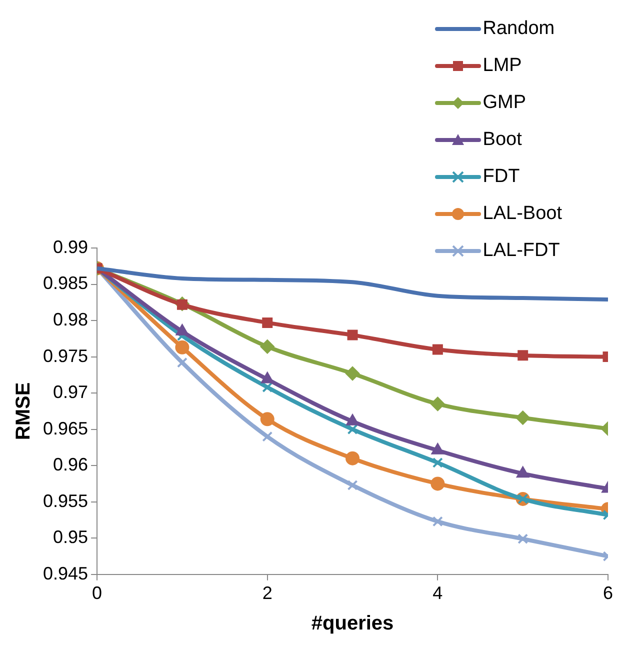 Image resolution: width=630 pixels, height=648 pixels. I want to click on x-tick-label: 0, so click(97, 593).